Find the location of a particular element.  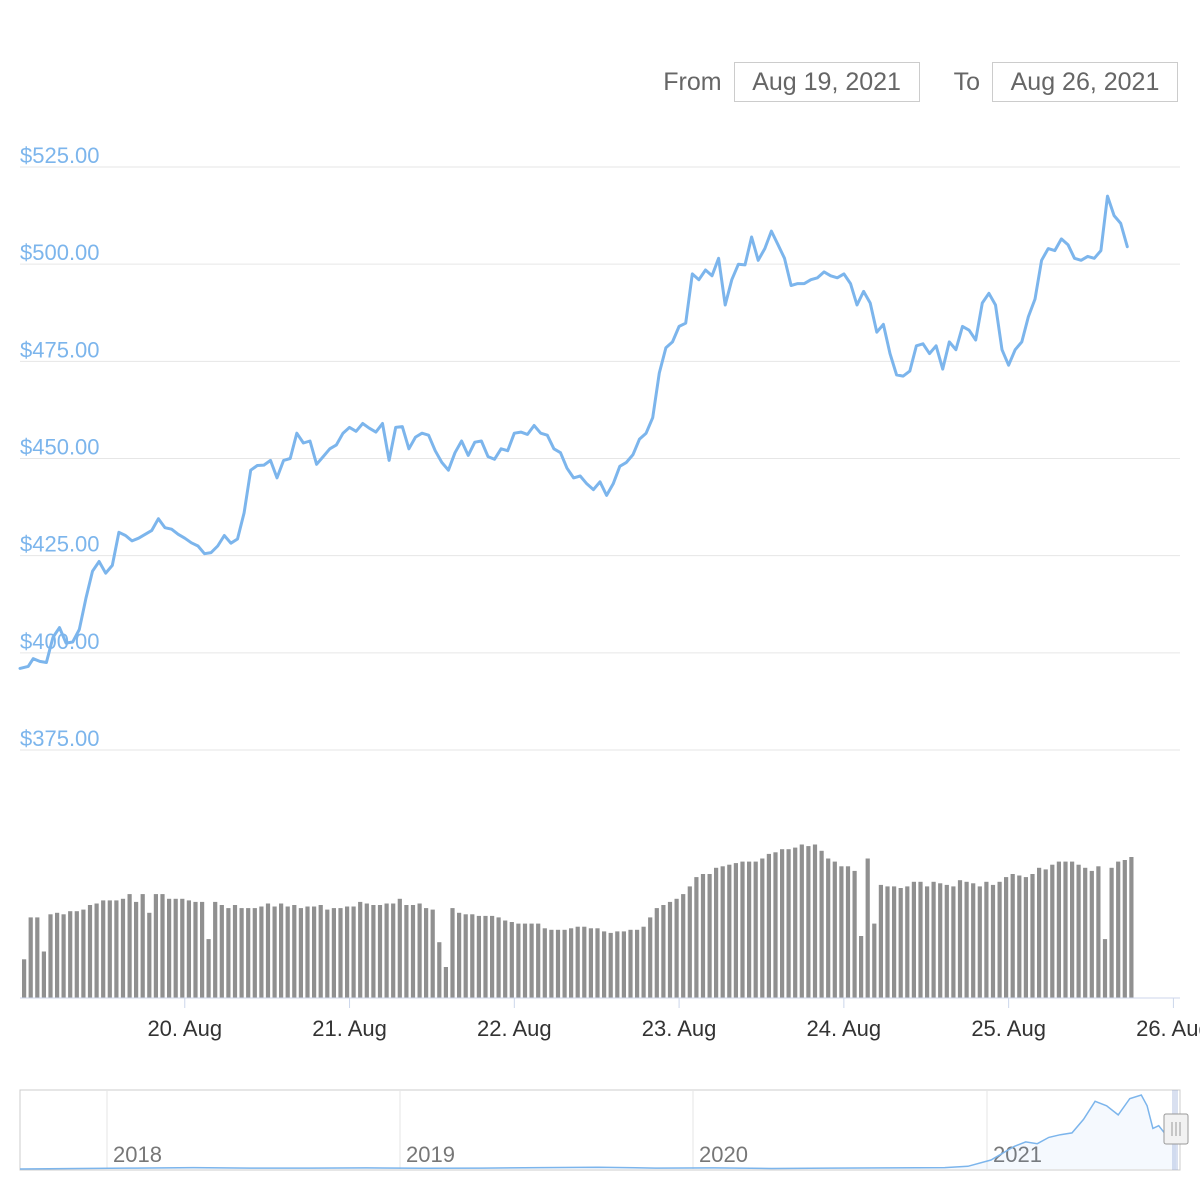

navigator-year-label: 2019 is located at coordinates (430, 1154).